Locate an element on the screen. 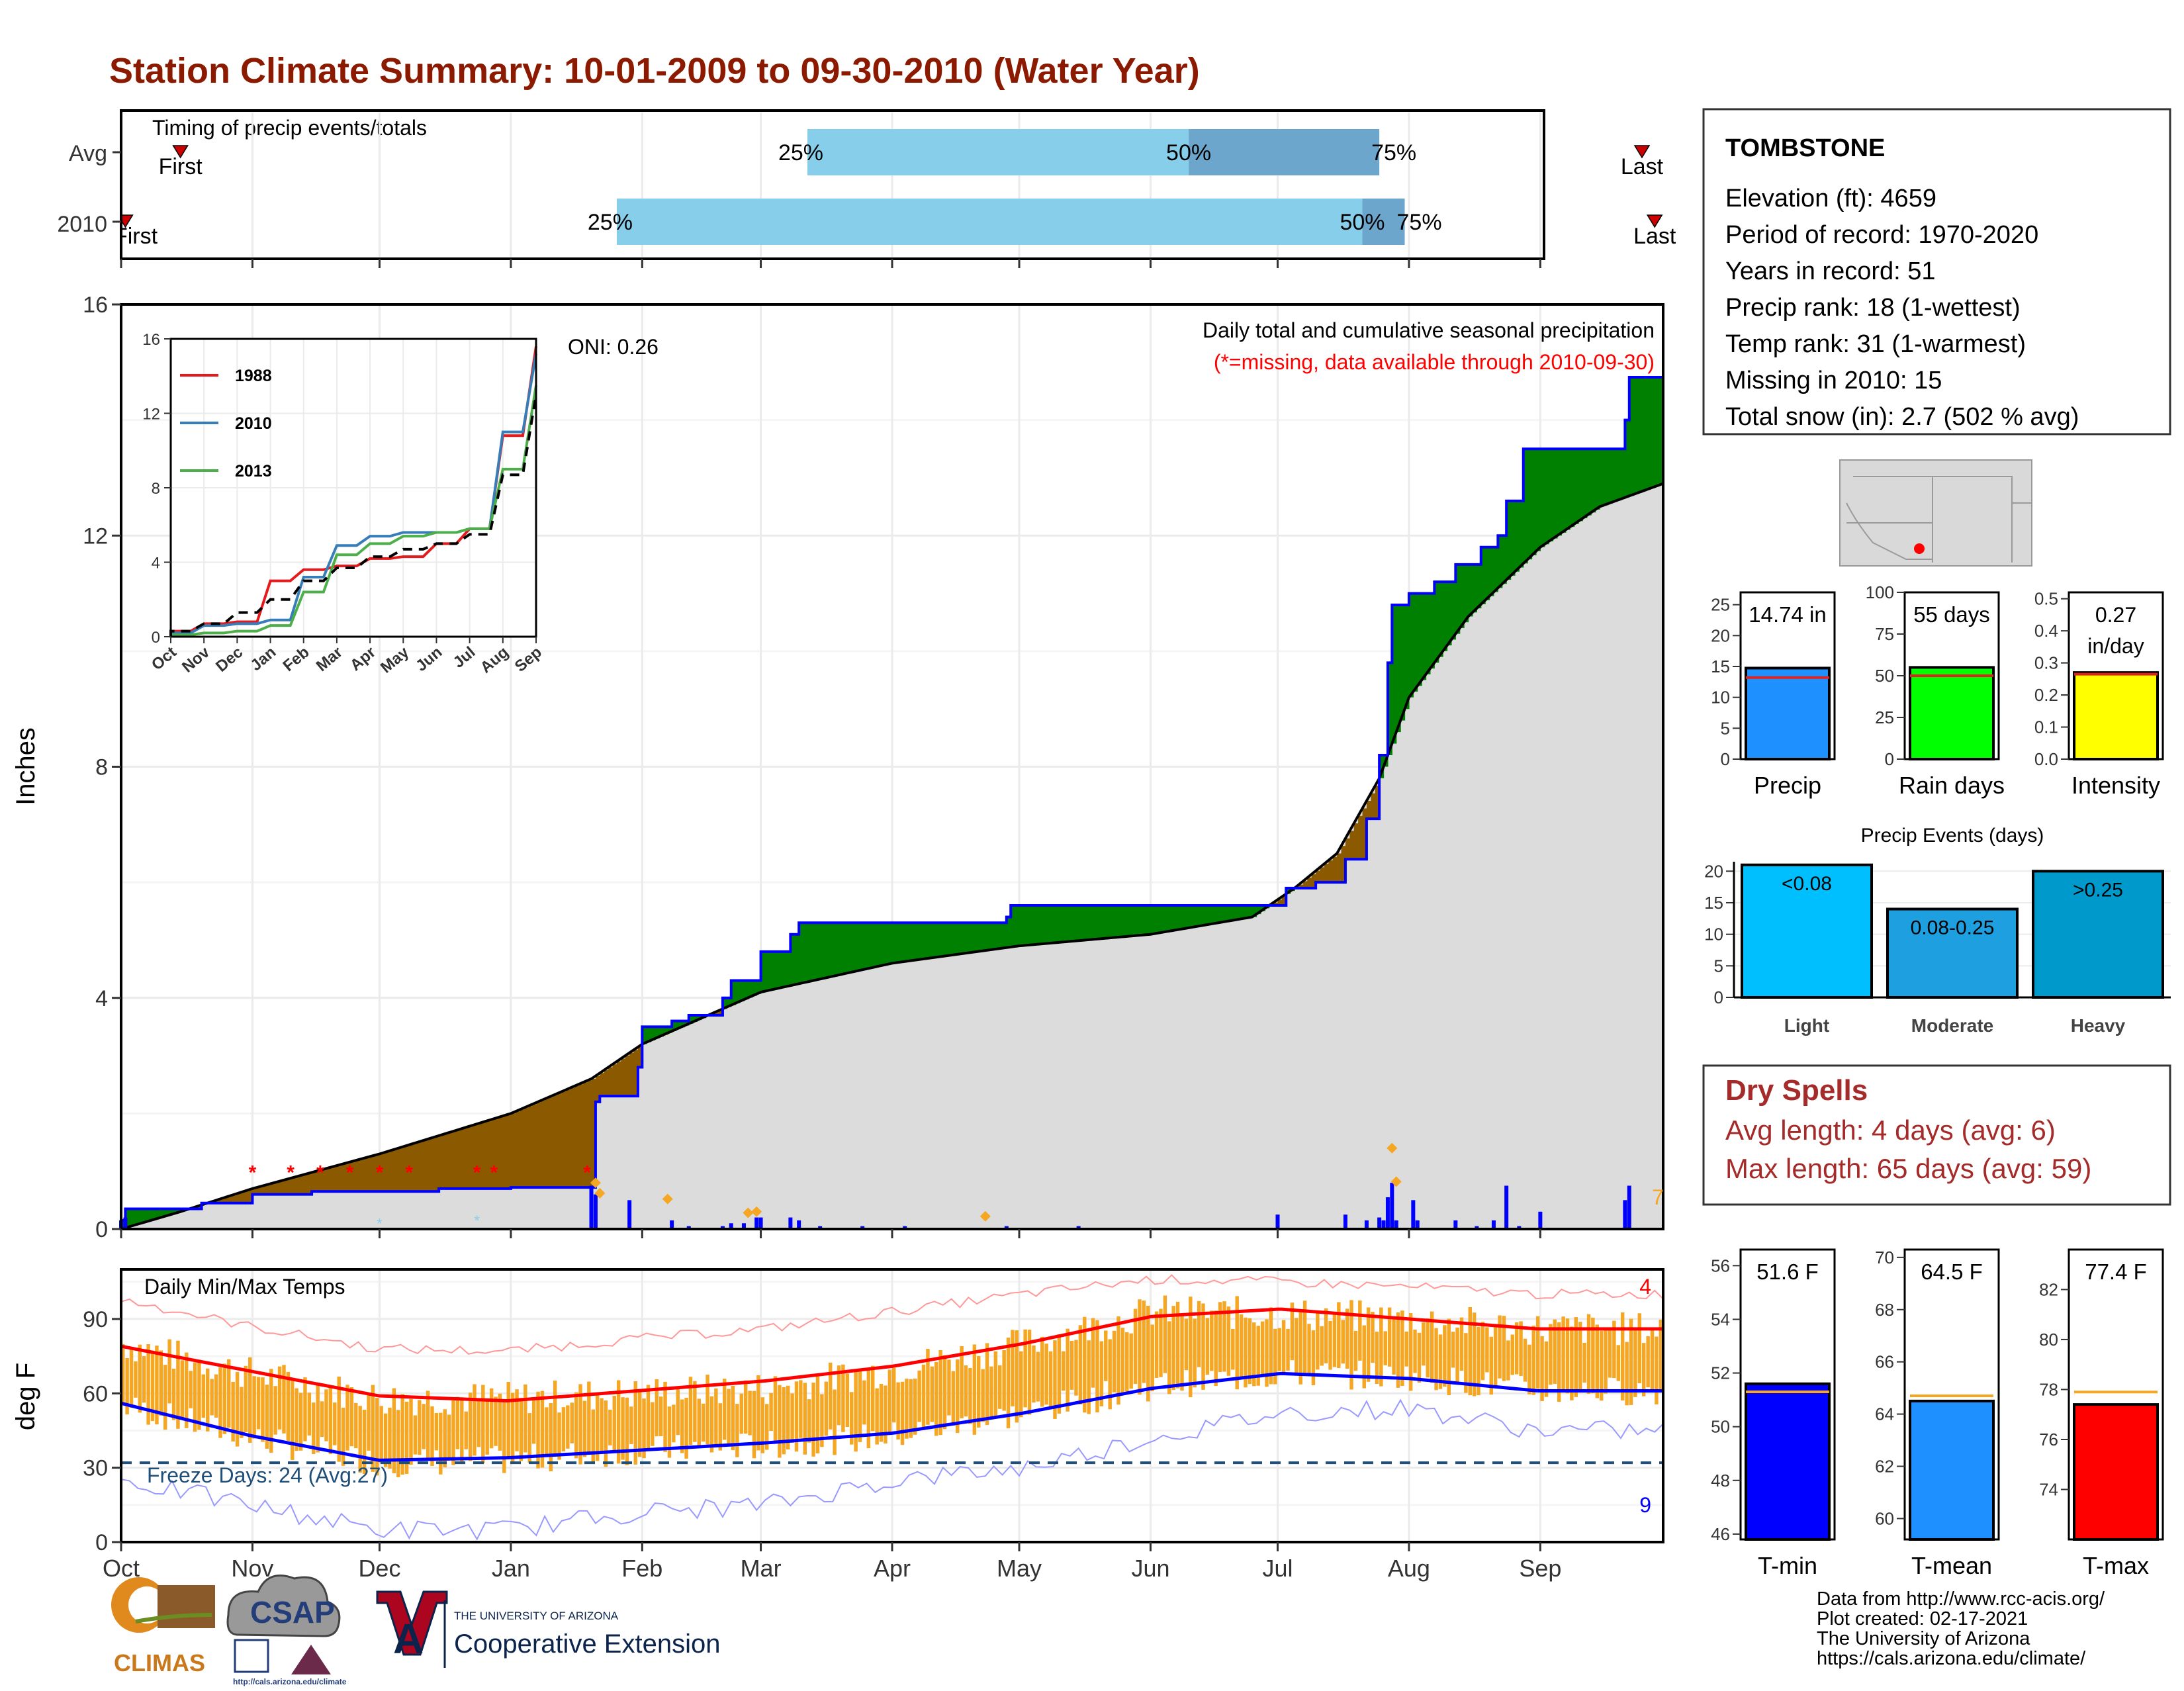  inset-ytick-label: 8 is located at coordinates (156, 489).